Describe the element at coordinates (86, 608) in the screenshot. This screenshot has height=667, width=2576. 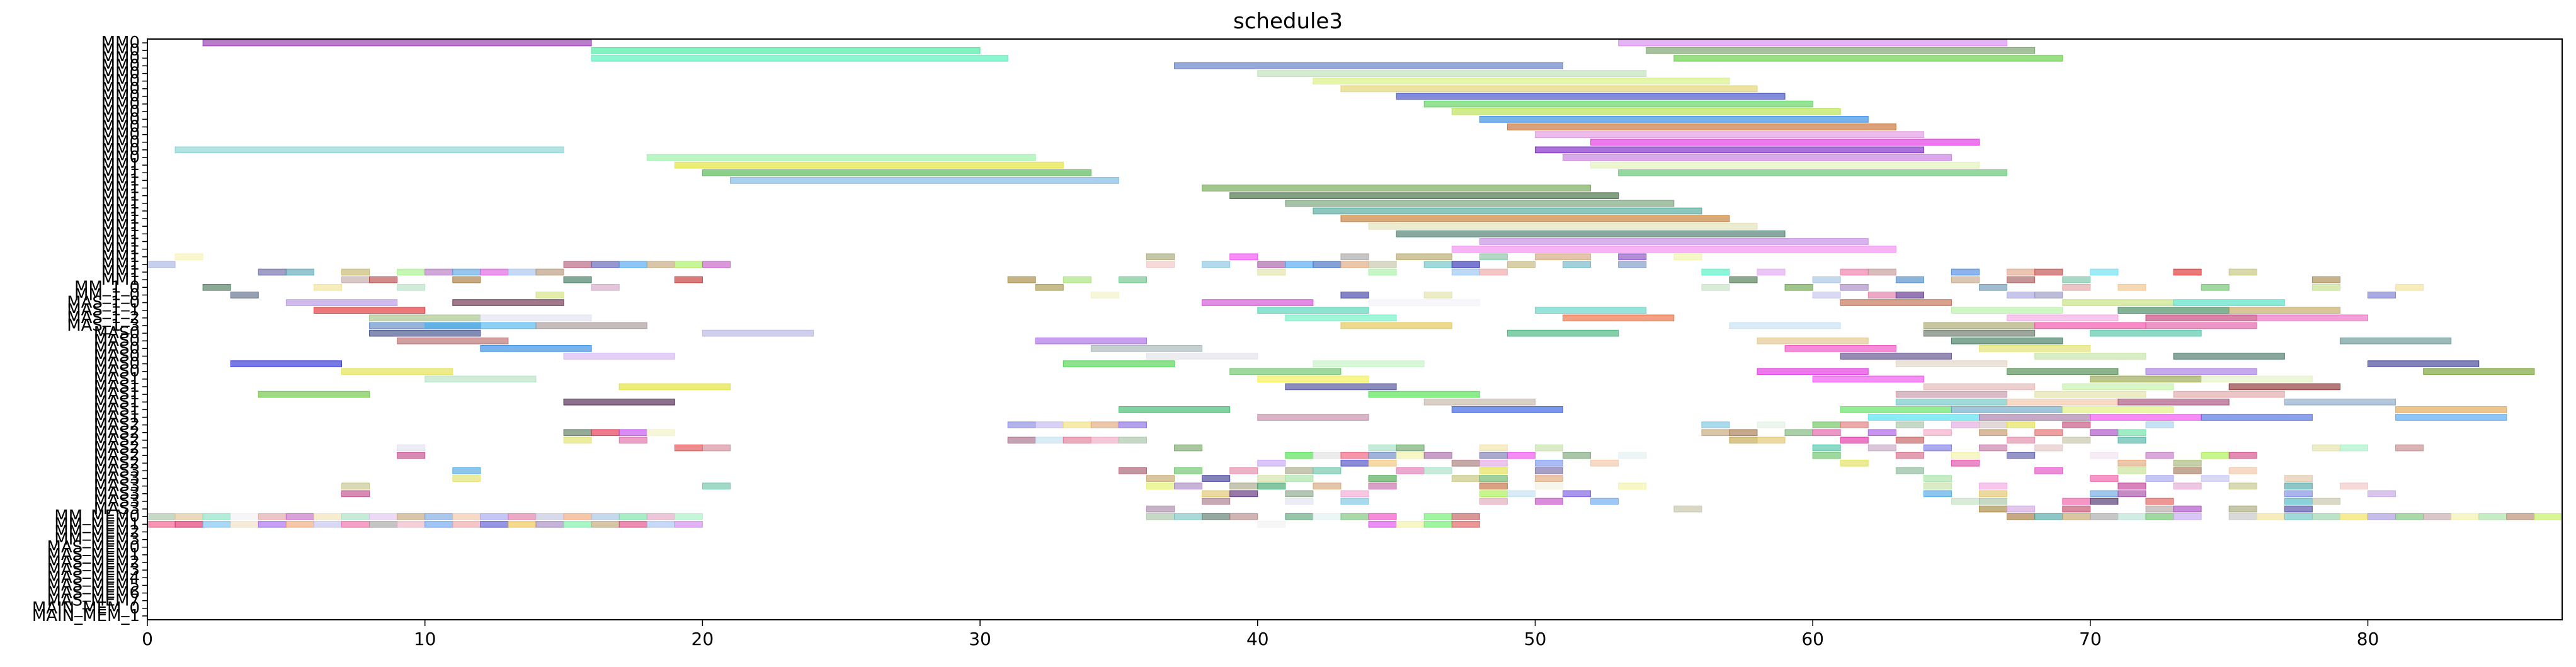
I see `y-tick-label: MAIN_MEM_0` at that location.